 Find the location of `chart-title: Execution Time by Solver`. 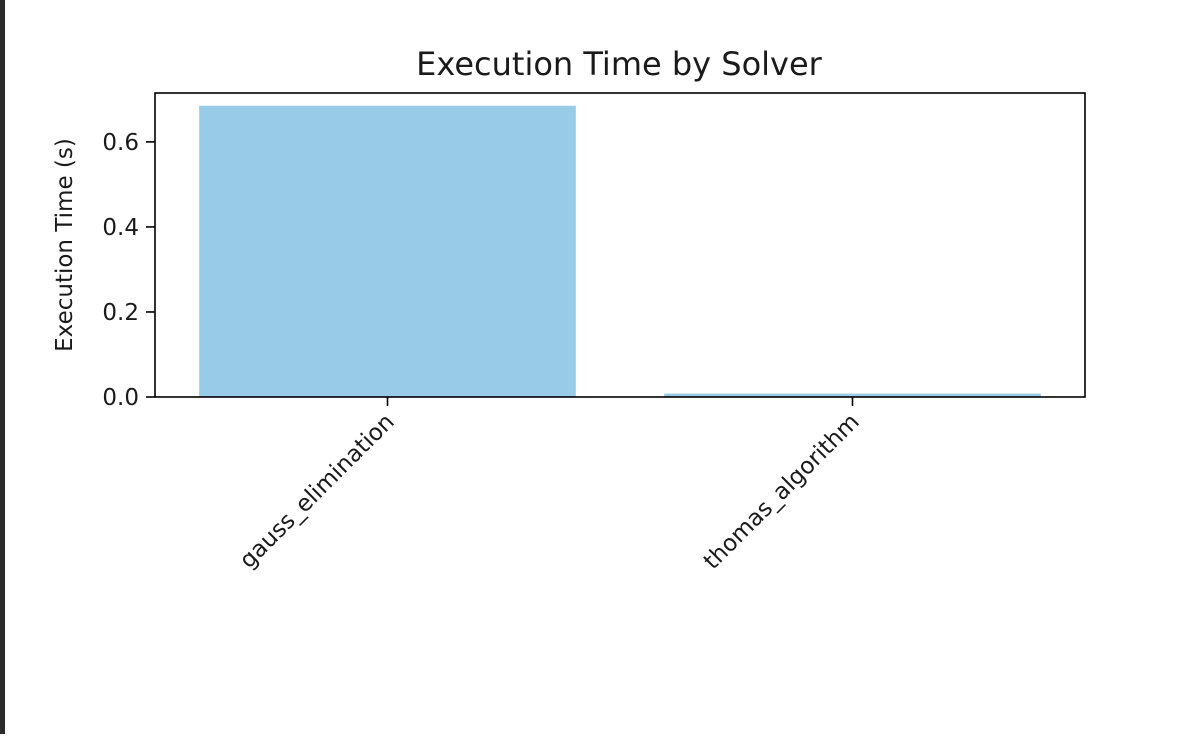

chart-title: Execution Time by Solver is located at coordinates (619, 64).